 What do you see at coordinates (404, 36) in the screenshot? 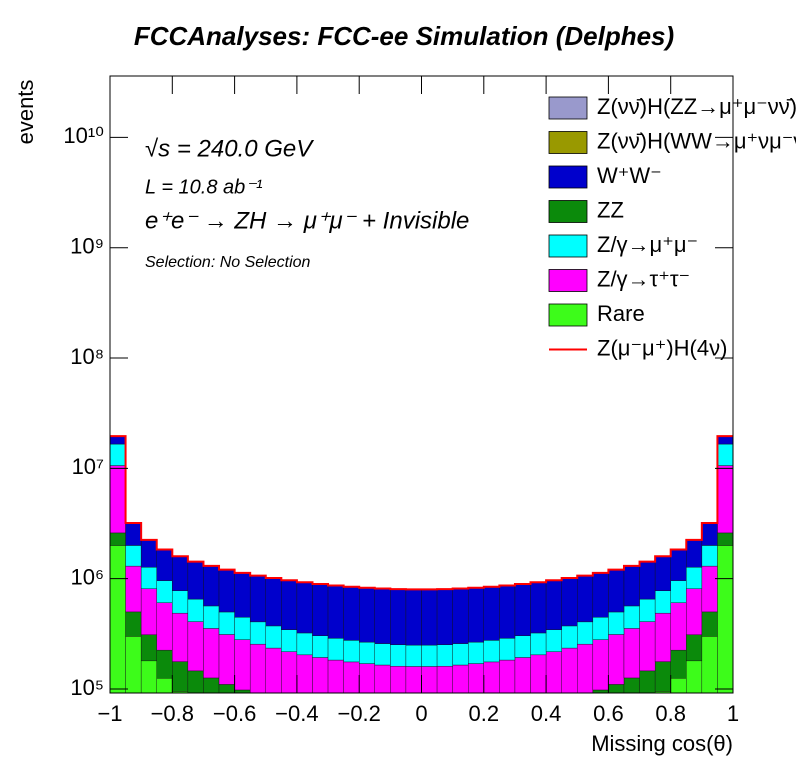
I see `chart-title: FCCAnalyses: FCC-ee Simulation (Delphes)` at bounding box center [404, 36].